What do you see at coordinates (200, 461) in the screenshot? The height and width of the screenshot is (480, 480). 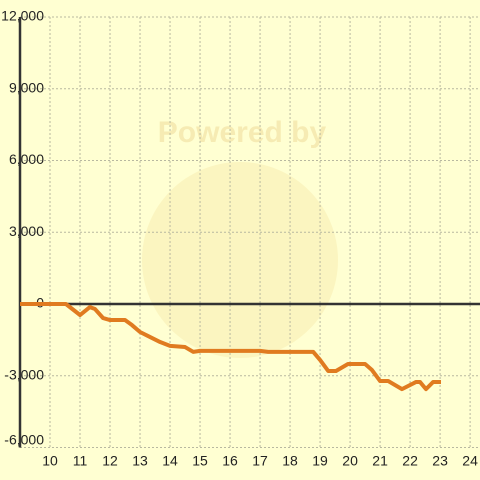 I see `x-tick-label: 15` at bounding box center [200, 461].